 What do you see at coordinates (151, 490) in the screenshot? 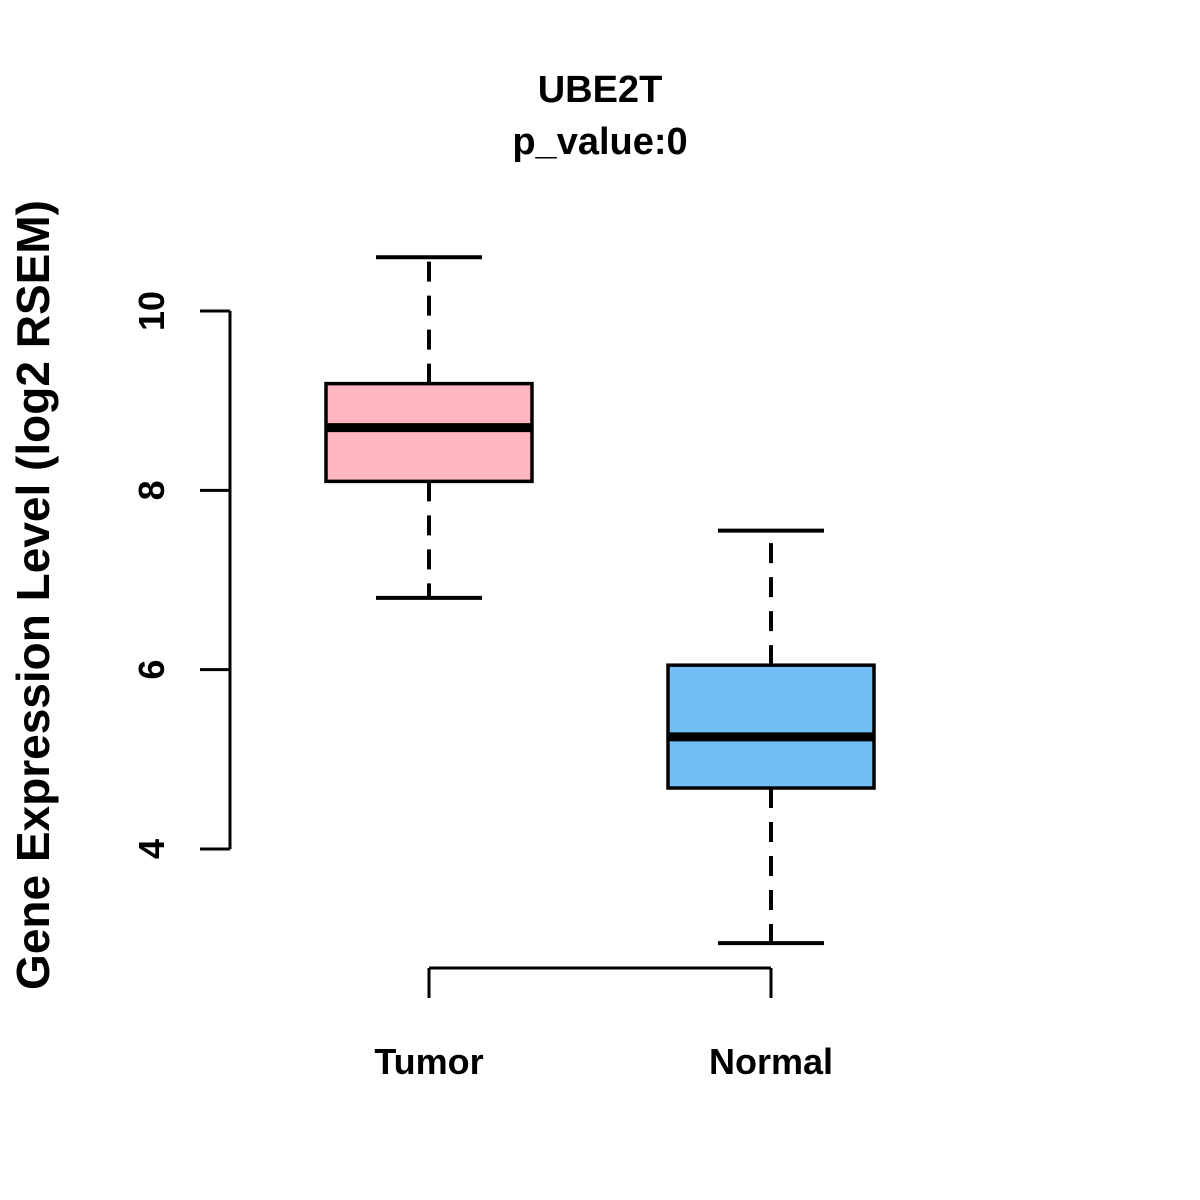
I see `y-tick-label: 8` at bounding box center [151, 490].